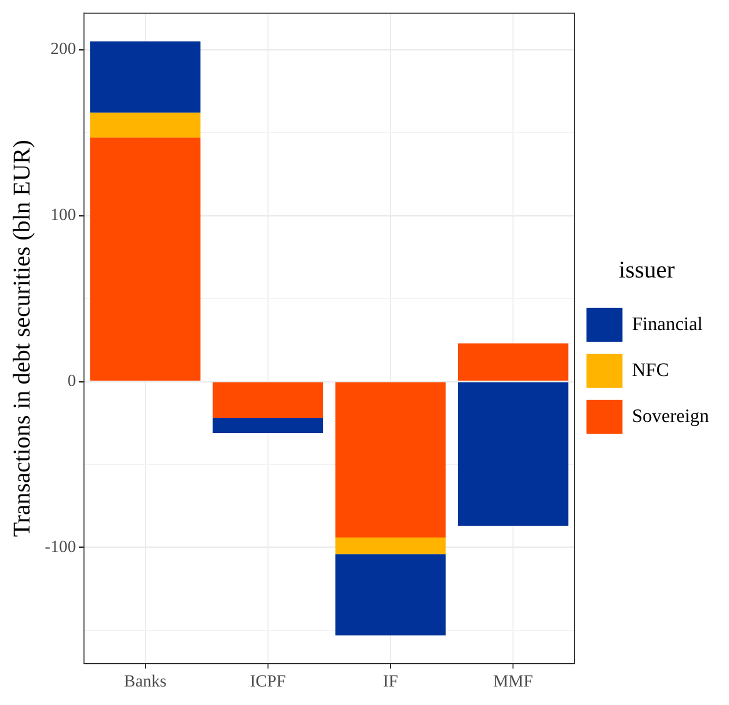 The width and height of the screenshot is (729, 705). I want to click on y-tick-label: 100, so click(63, 214).